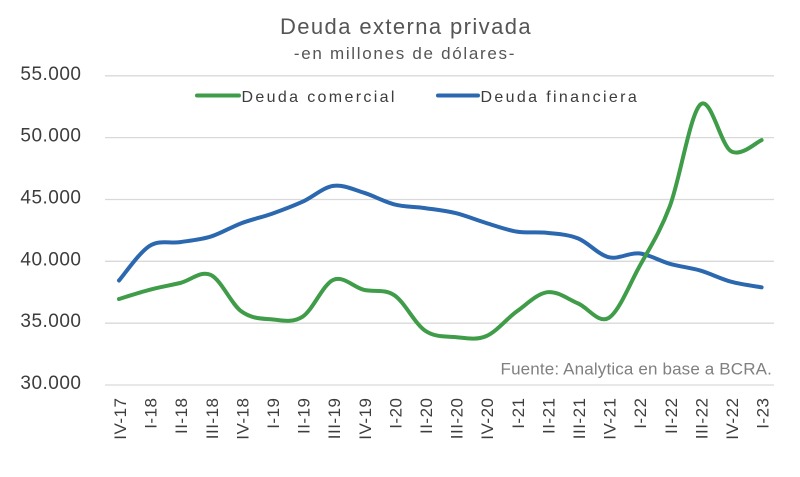 The height and width of the screenshot is (477, 800). Describe the element at coordinates (426, 416) in the screenshot. I see `svg-text: II-20` at that location.